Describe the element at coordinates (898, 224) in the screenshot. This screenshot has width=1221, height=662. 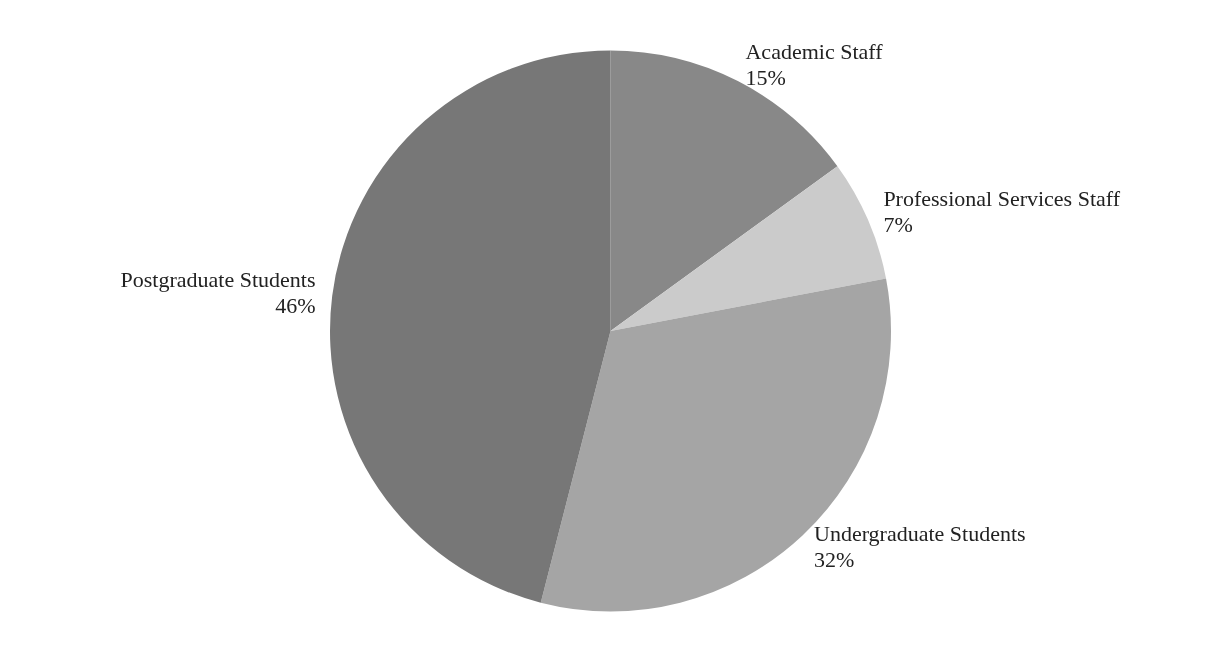
I see `data-label: 7%` at that location.